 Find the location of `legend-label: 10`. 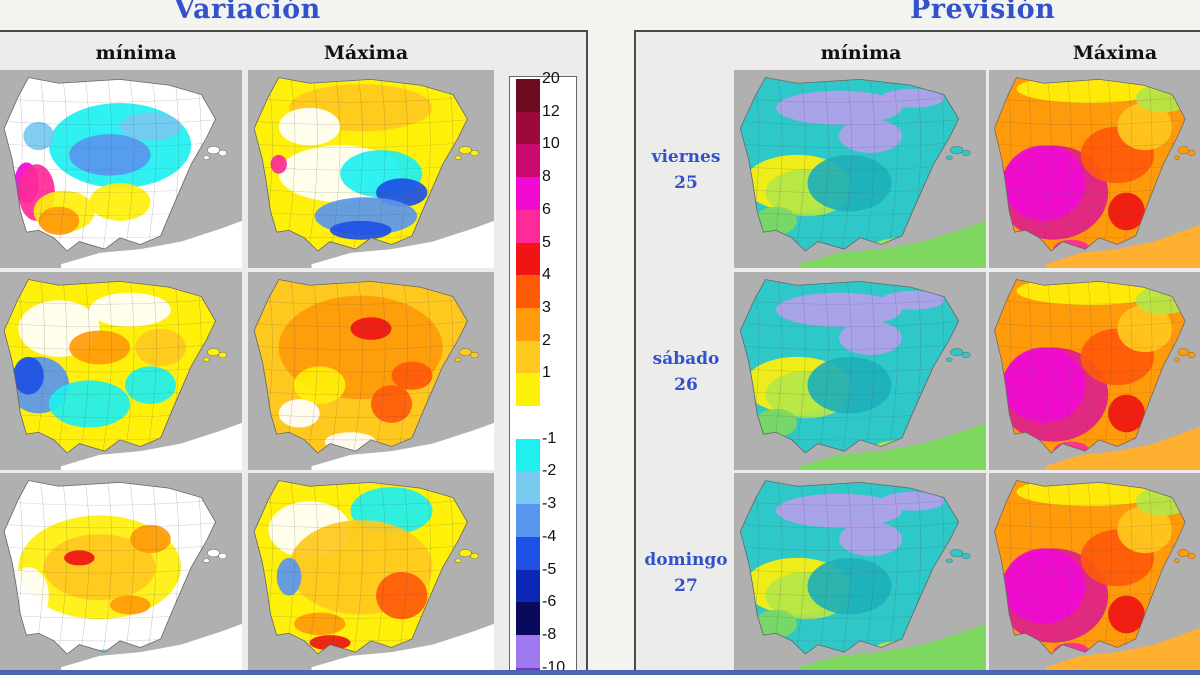

legend-label: 10 is located at coordinates (551, 144).